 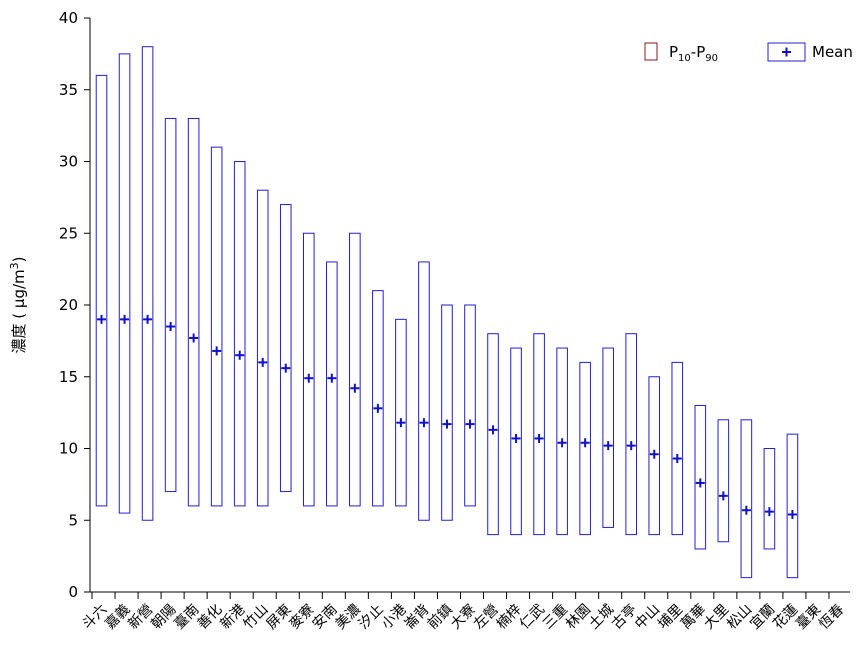 What do you see at coordinates (68, 90) in the screenshot?
I see `y-tick-label: 35` at bounding box center [68, 90].